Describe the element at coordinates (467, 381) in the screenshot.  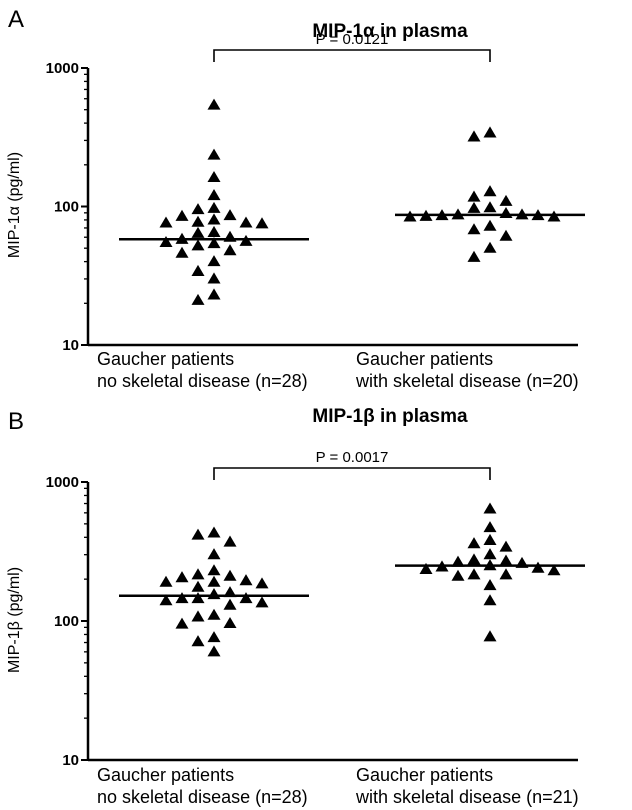
I see `x-category-line2: with skeletal disease (n=20)` at that location.